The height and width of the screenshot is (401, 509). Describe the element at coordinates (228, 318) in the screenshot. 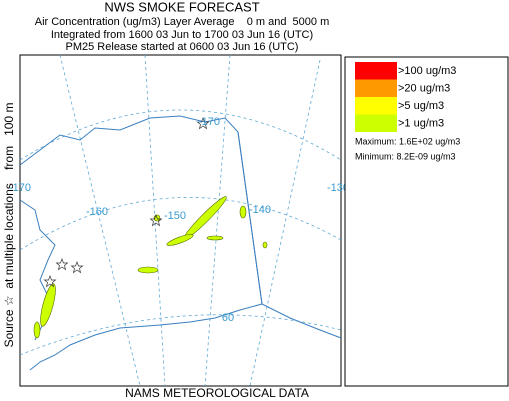

I see `map-label: 60` at that location.